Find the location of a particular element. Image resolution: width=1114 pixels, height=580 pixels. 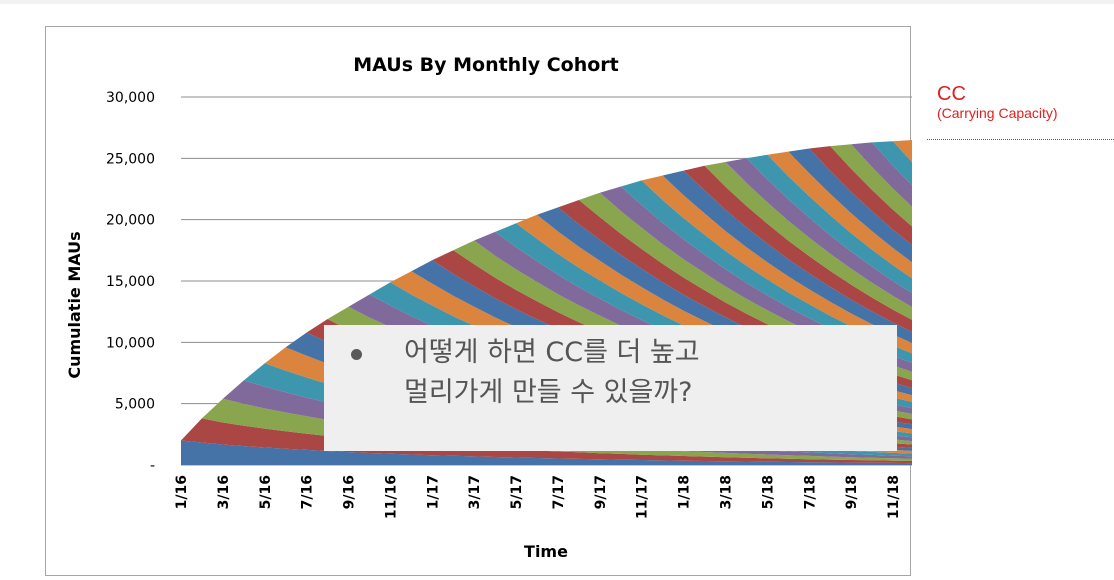

y-tick-label: - is located at coordinates (152, 466).